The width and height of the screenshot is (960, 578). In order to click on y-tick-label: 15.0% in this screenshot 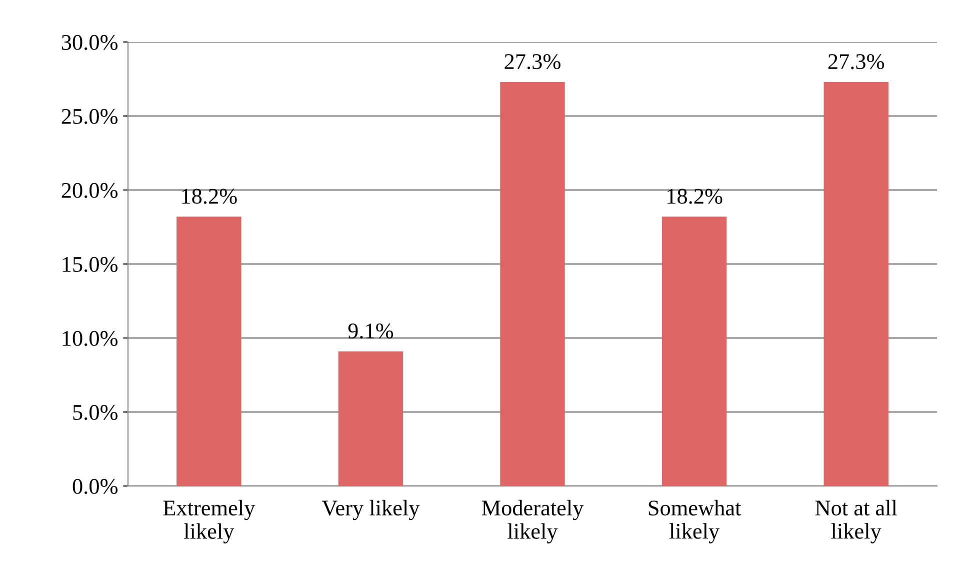, I will do `click(90, 264)`.